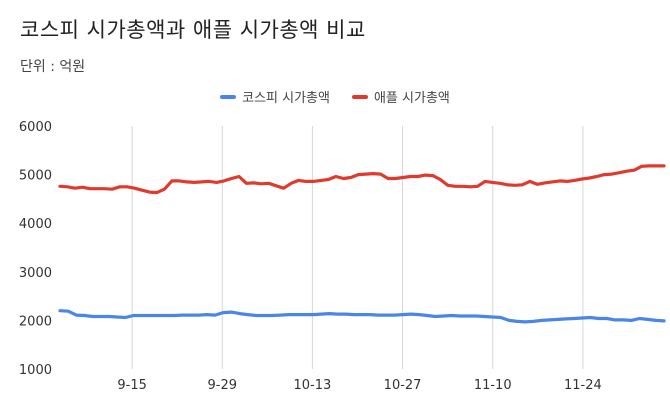  I want to click on y-tick-label: 3000, so click(35, 273).